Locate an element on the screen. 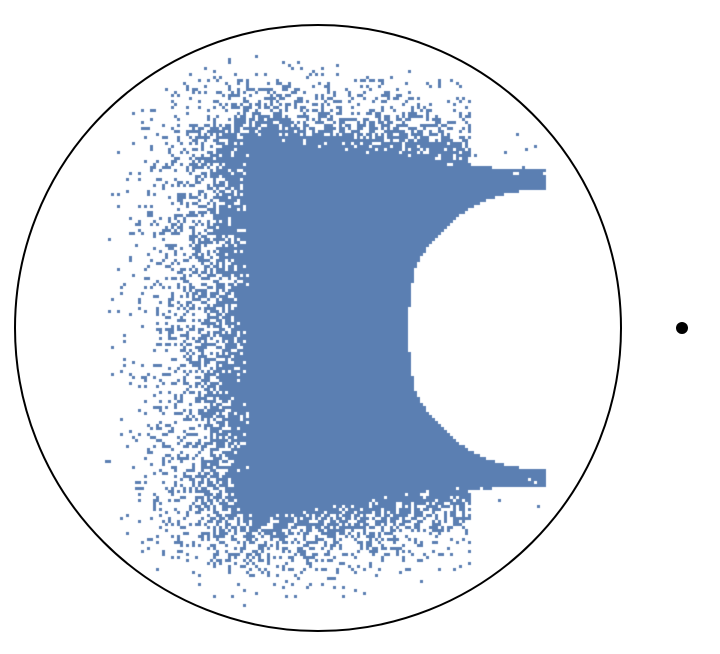  external-point is located at coordinates (682, 328).